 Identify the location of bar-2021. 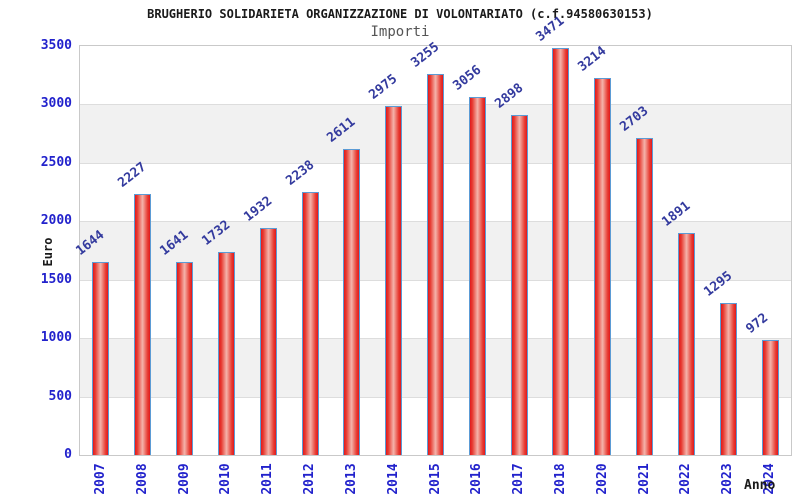
(645, 296).